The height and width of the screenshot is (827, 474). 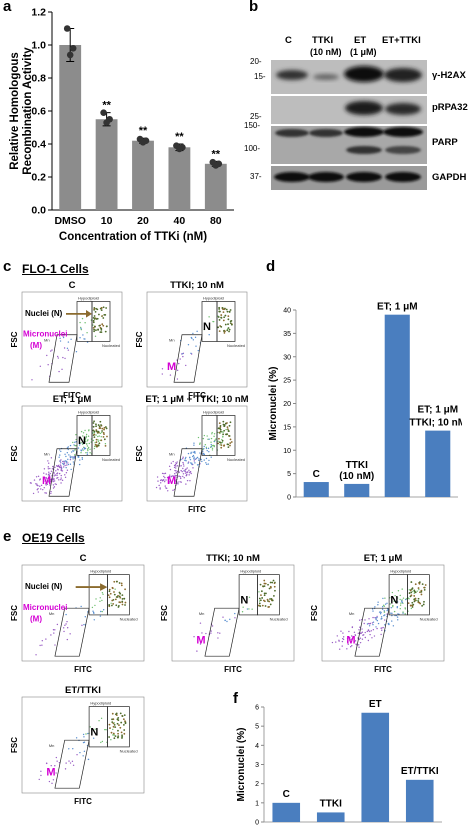 What do you see at coordinates (383, 669) in the screenshot?
I see `flow-x-axis-label: FITC` at bounding box center [383, 669].